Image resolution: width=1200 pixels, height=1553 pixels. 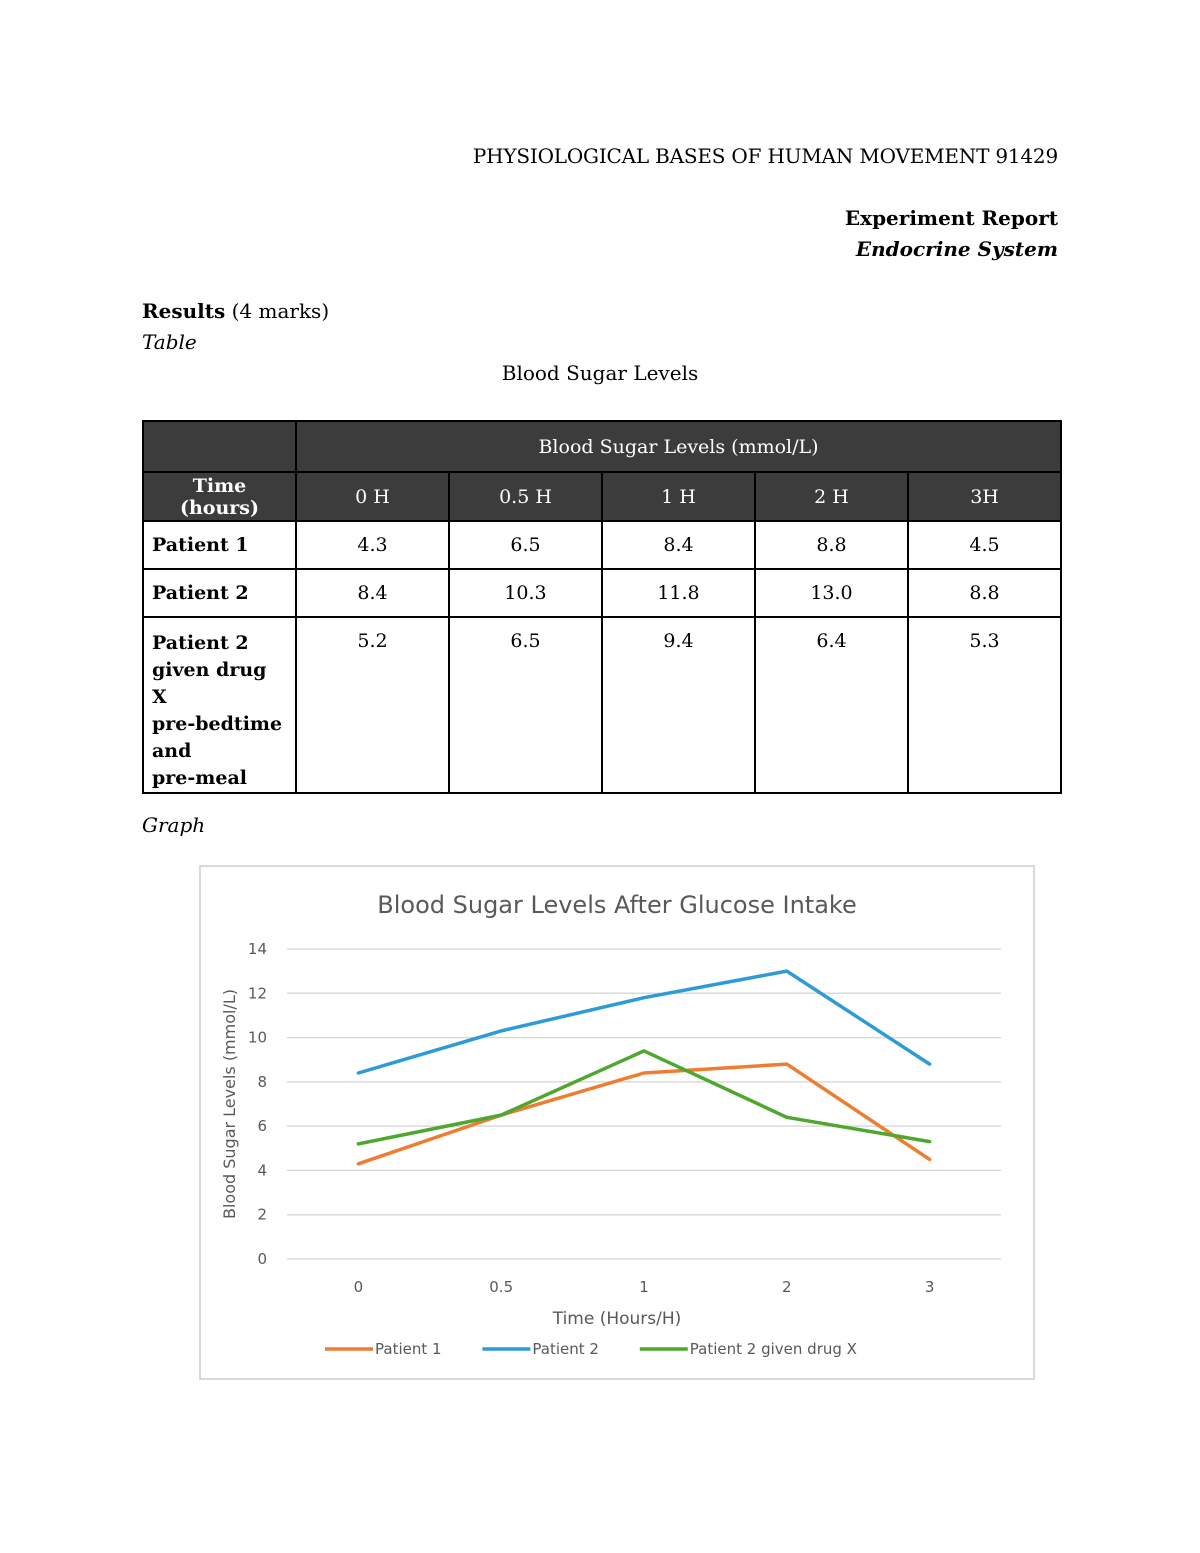 I want to click on table-cell: 5.2, so click(x=372, y=705).